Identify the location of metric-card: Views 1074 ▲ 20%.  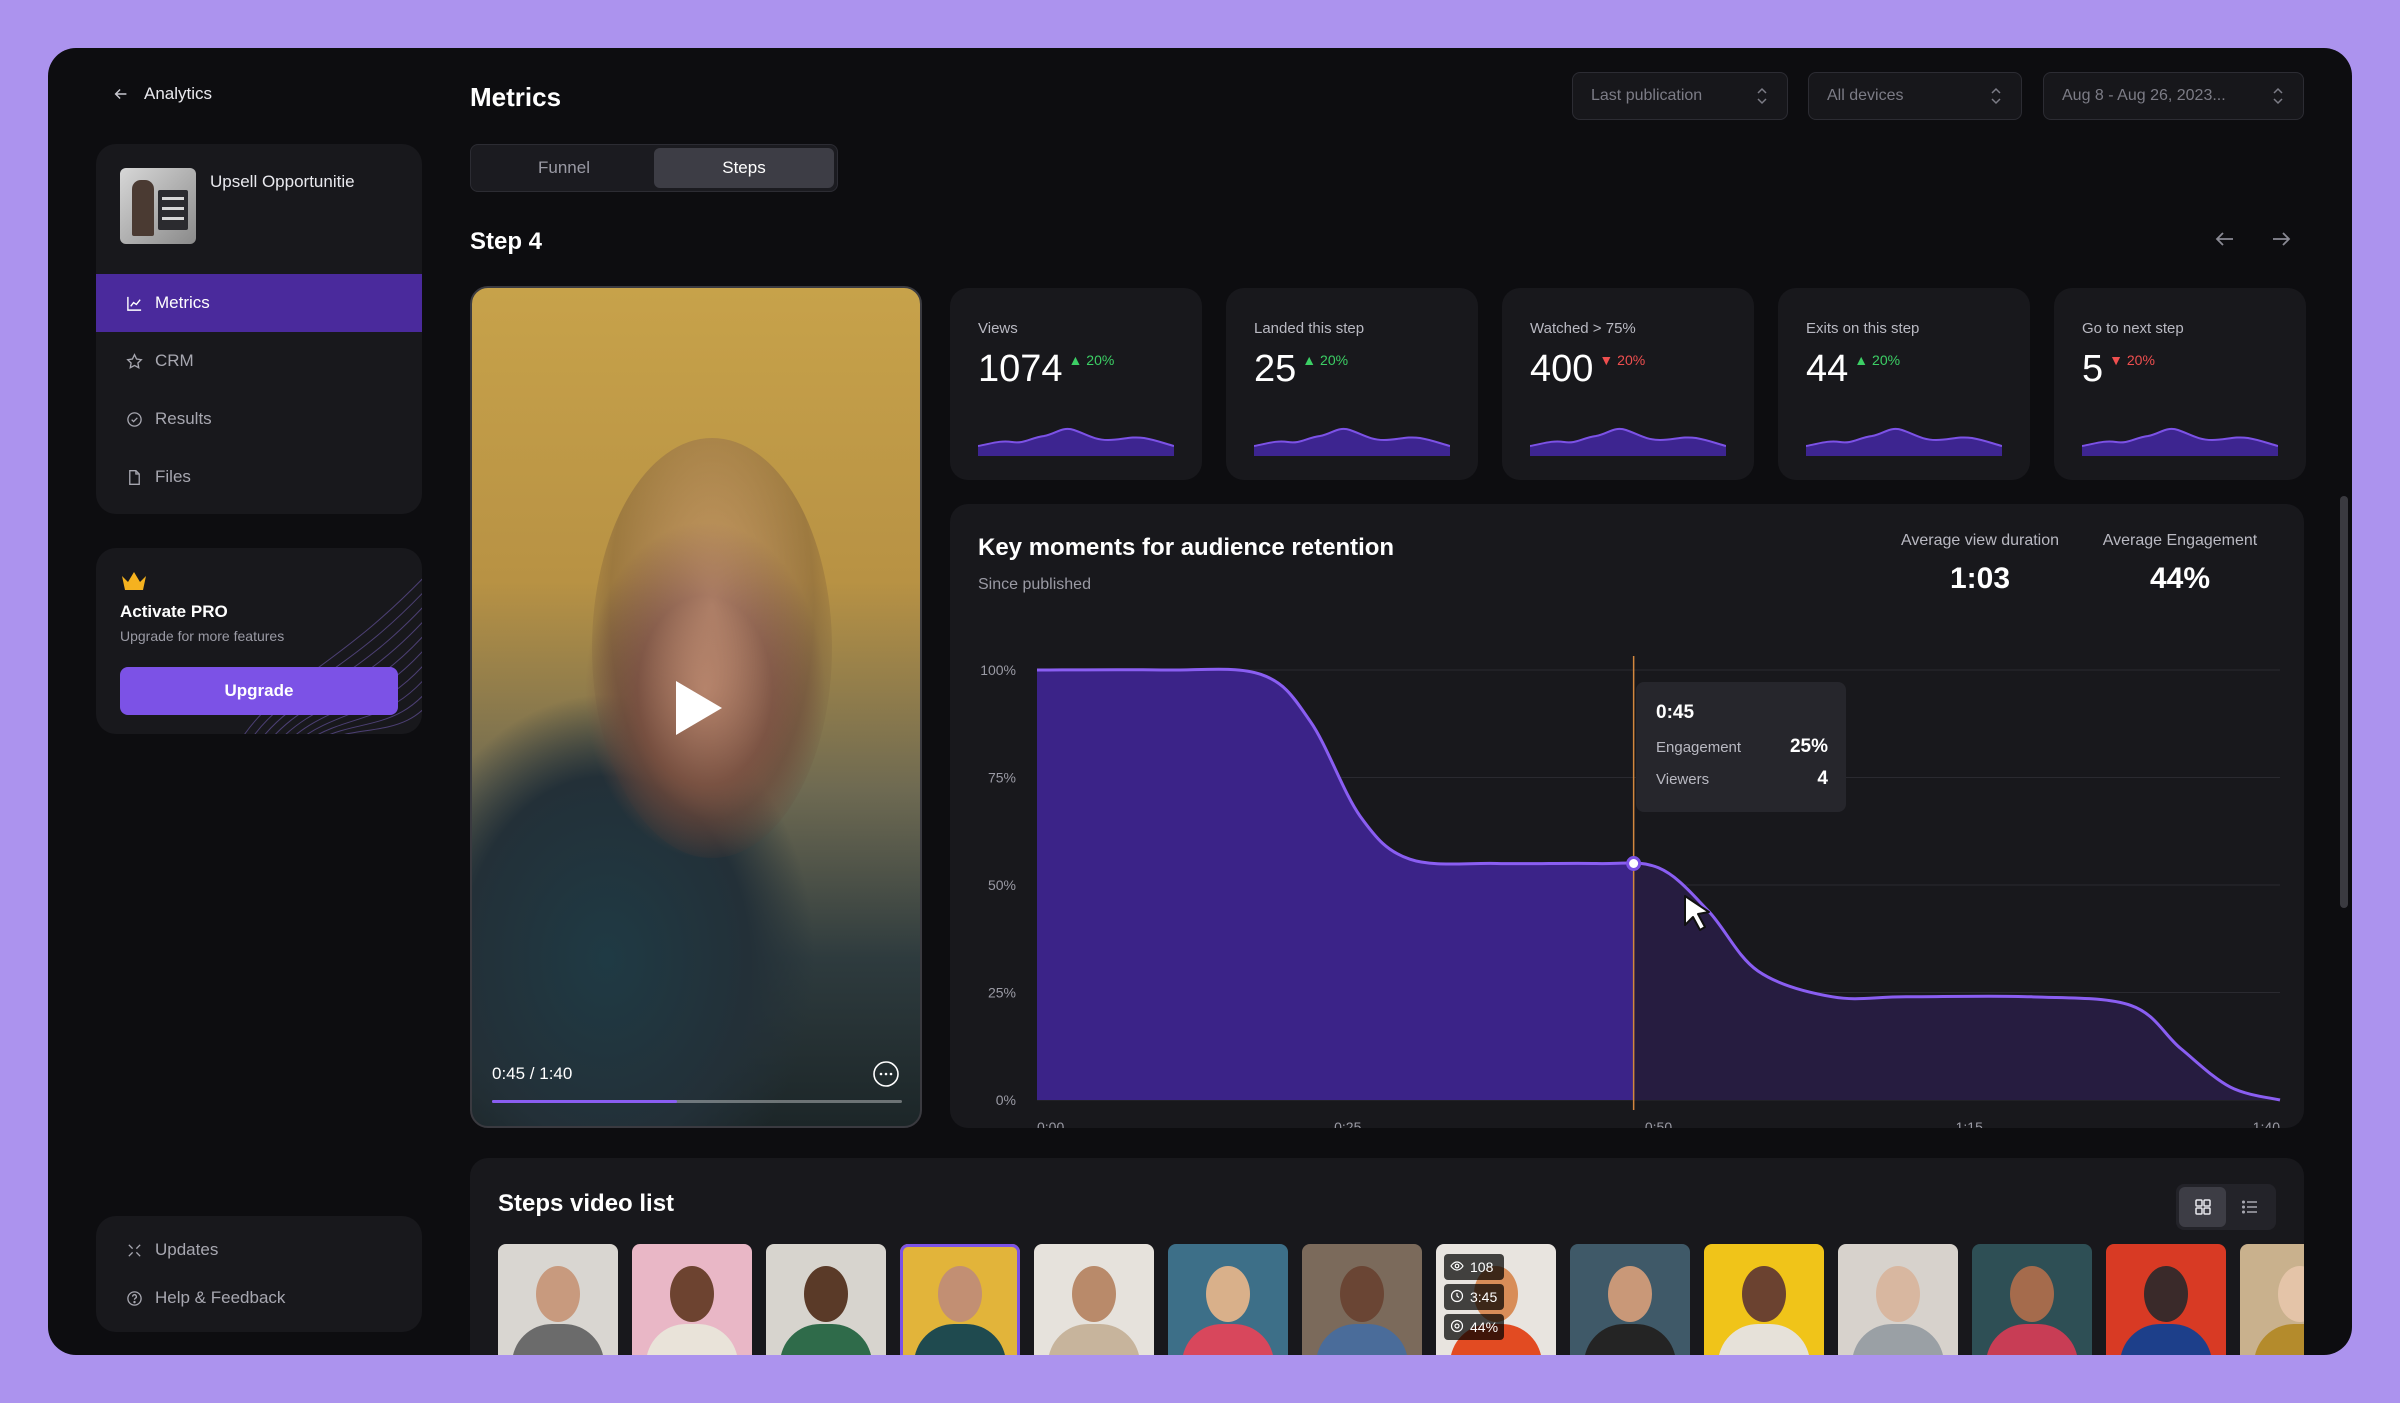
(1076, 384).